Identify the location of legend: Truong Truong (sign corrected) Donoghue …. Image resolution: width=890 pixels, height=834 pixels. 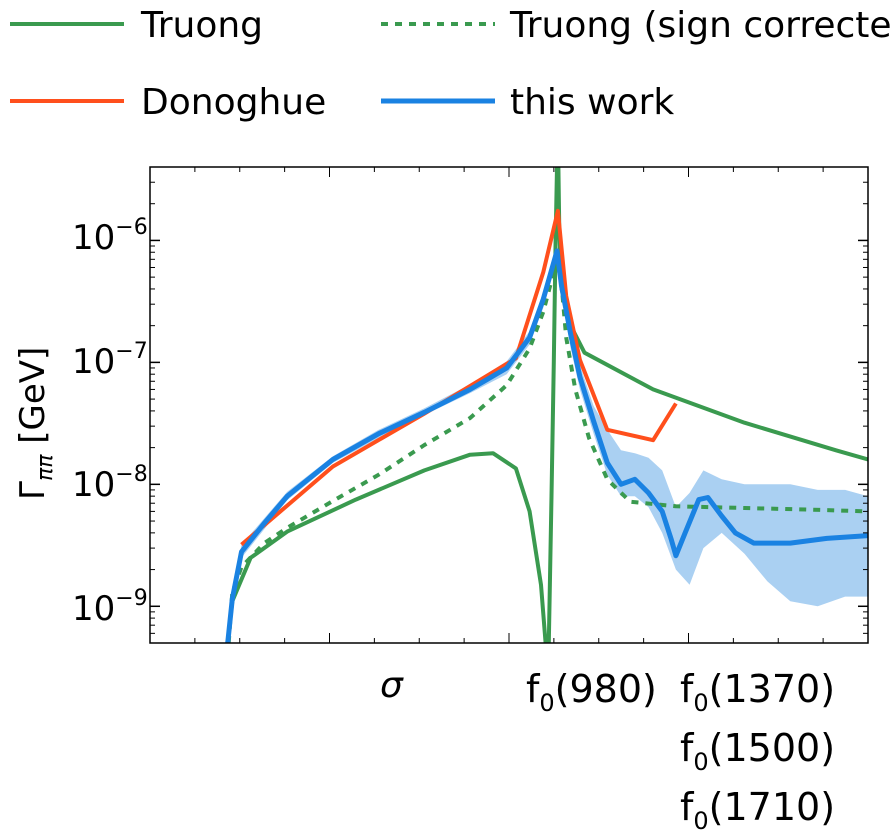
(450, 64).